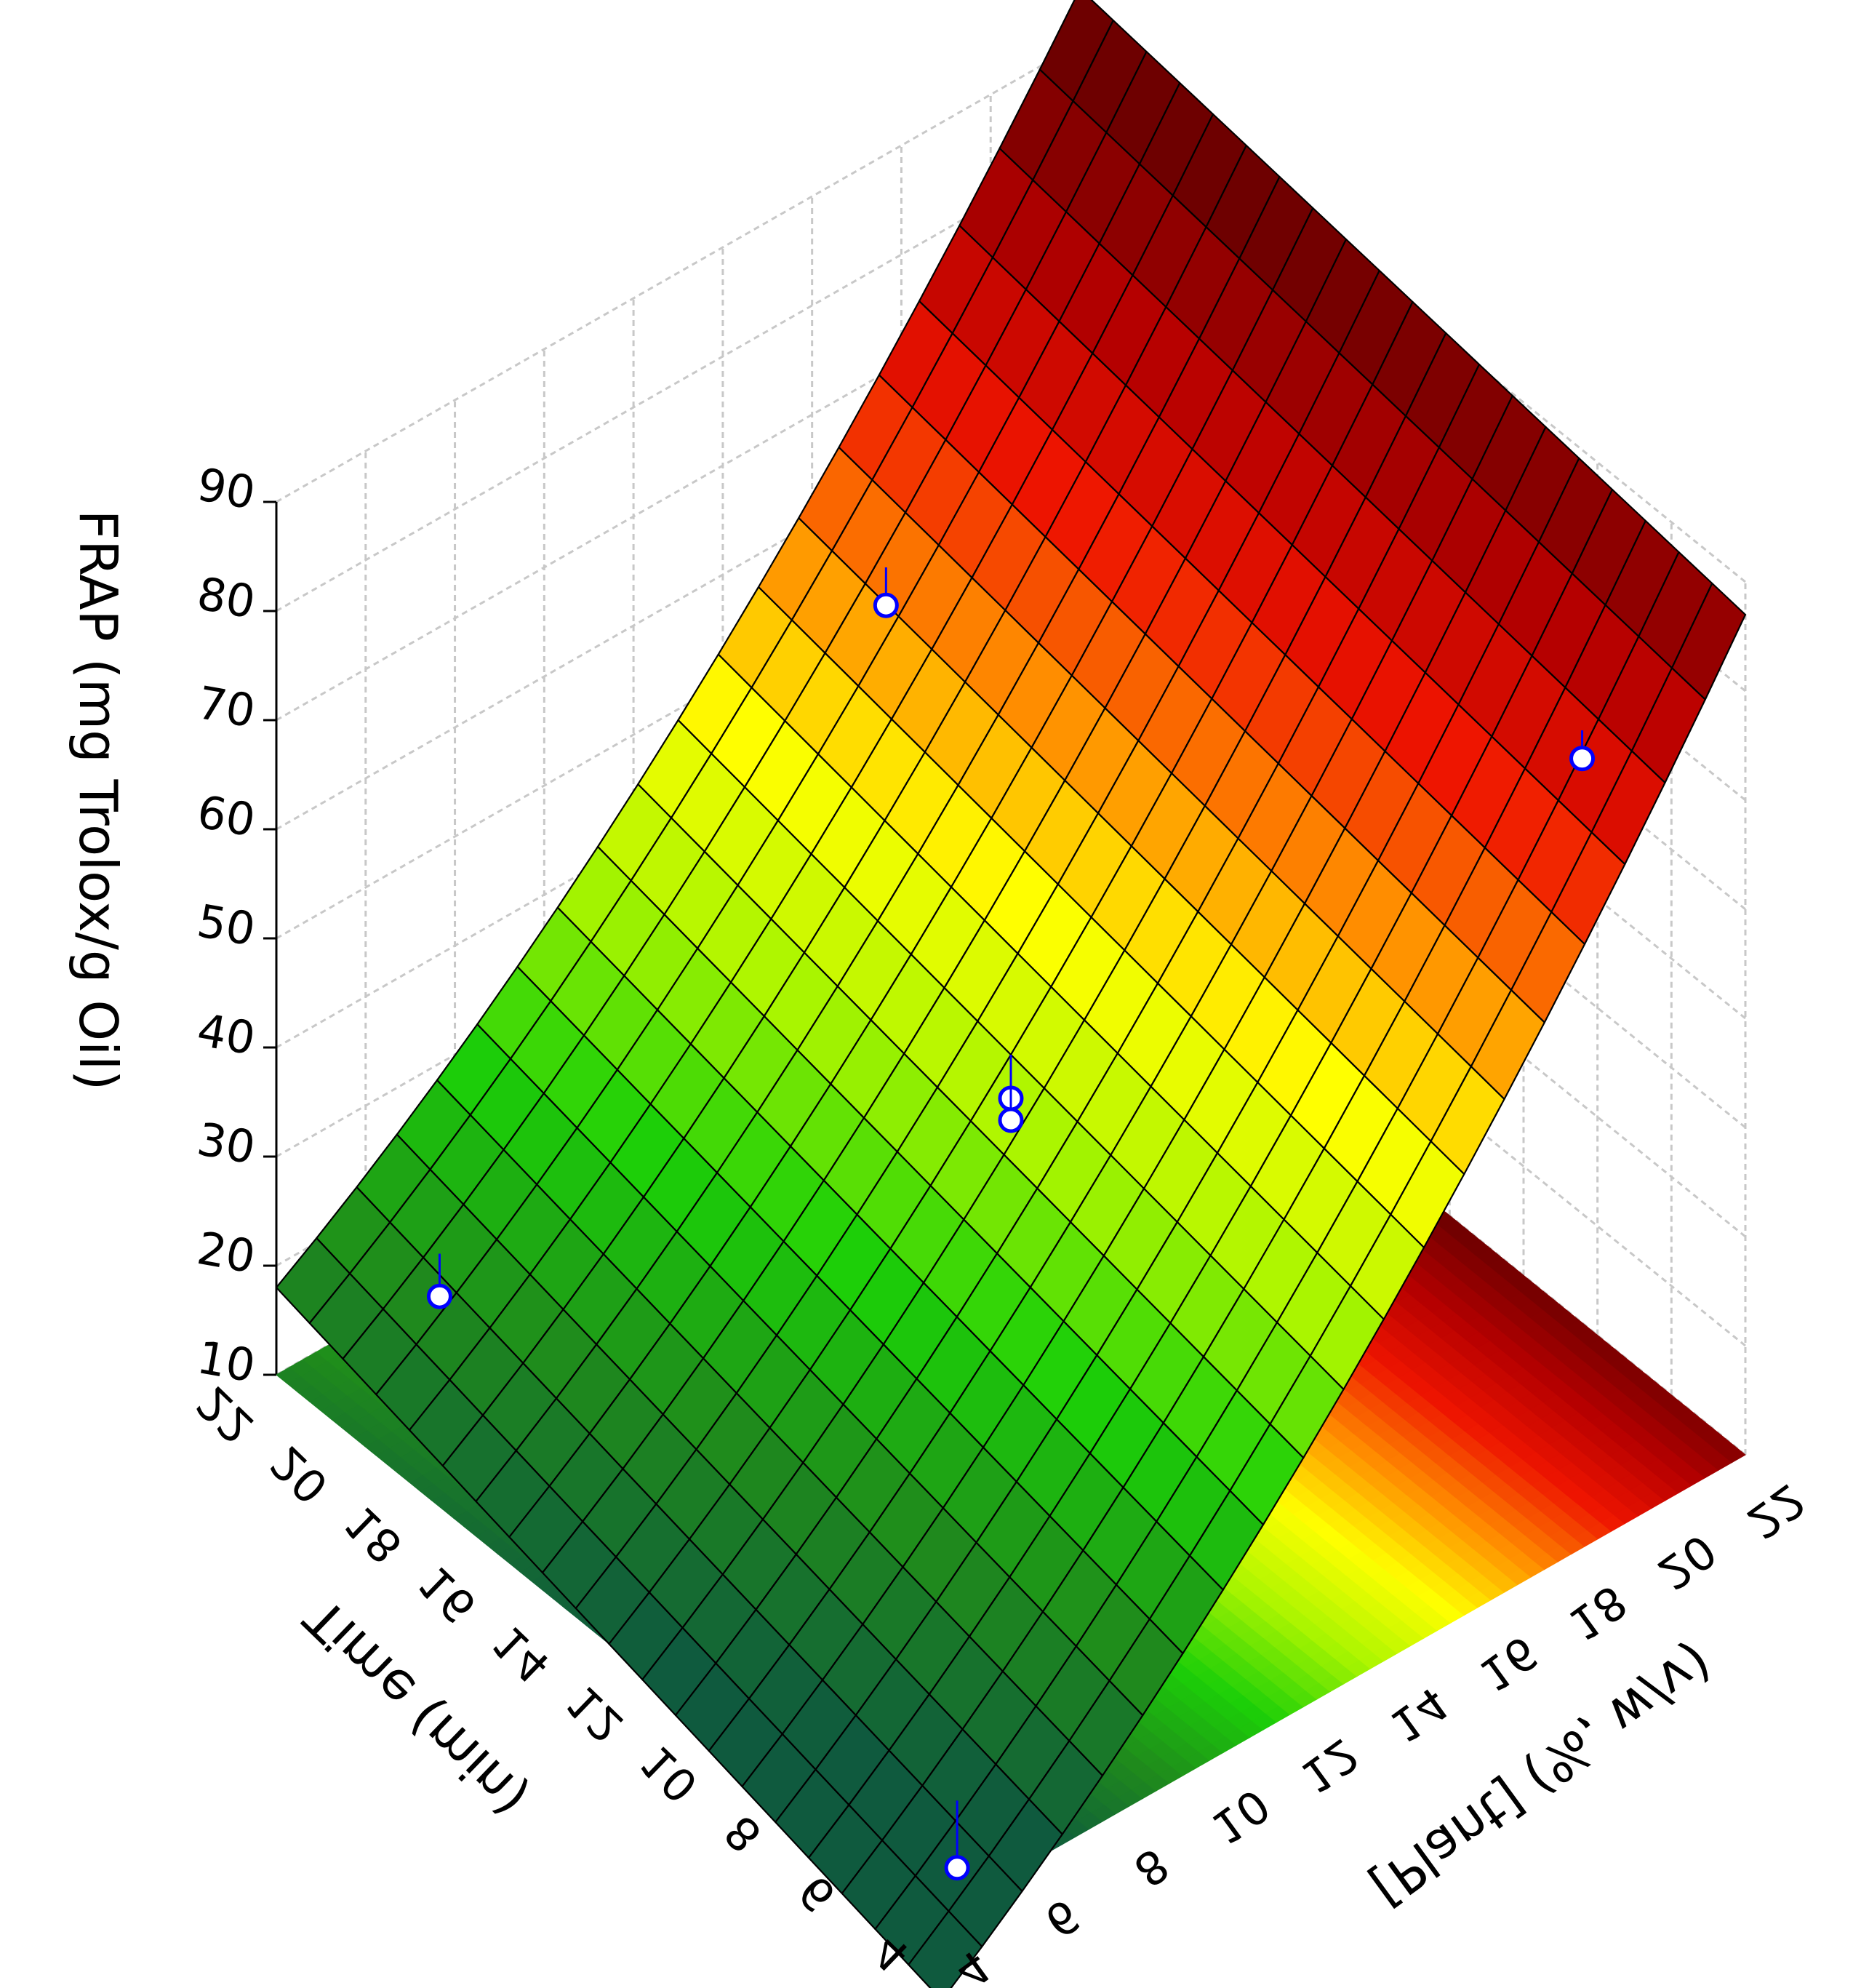 This screenshot has height=1988, width=1861. Describe the element at coordinates (226, 1361) in the screenshot. I see `z-tick-label: 10` at that location.